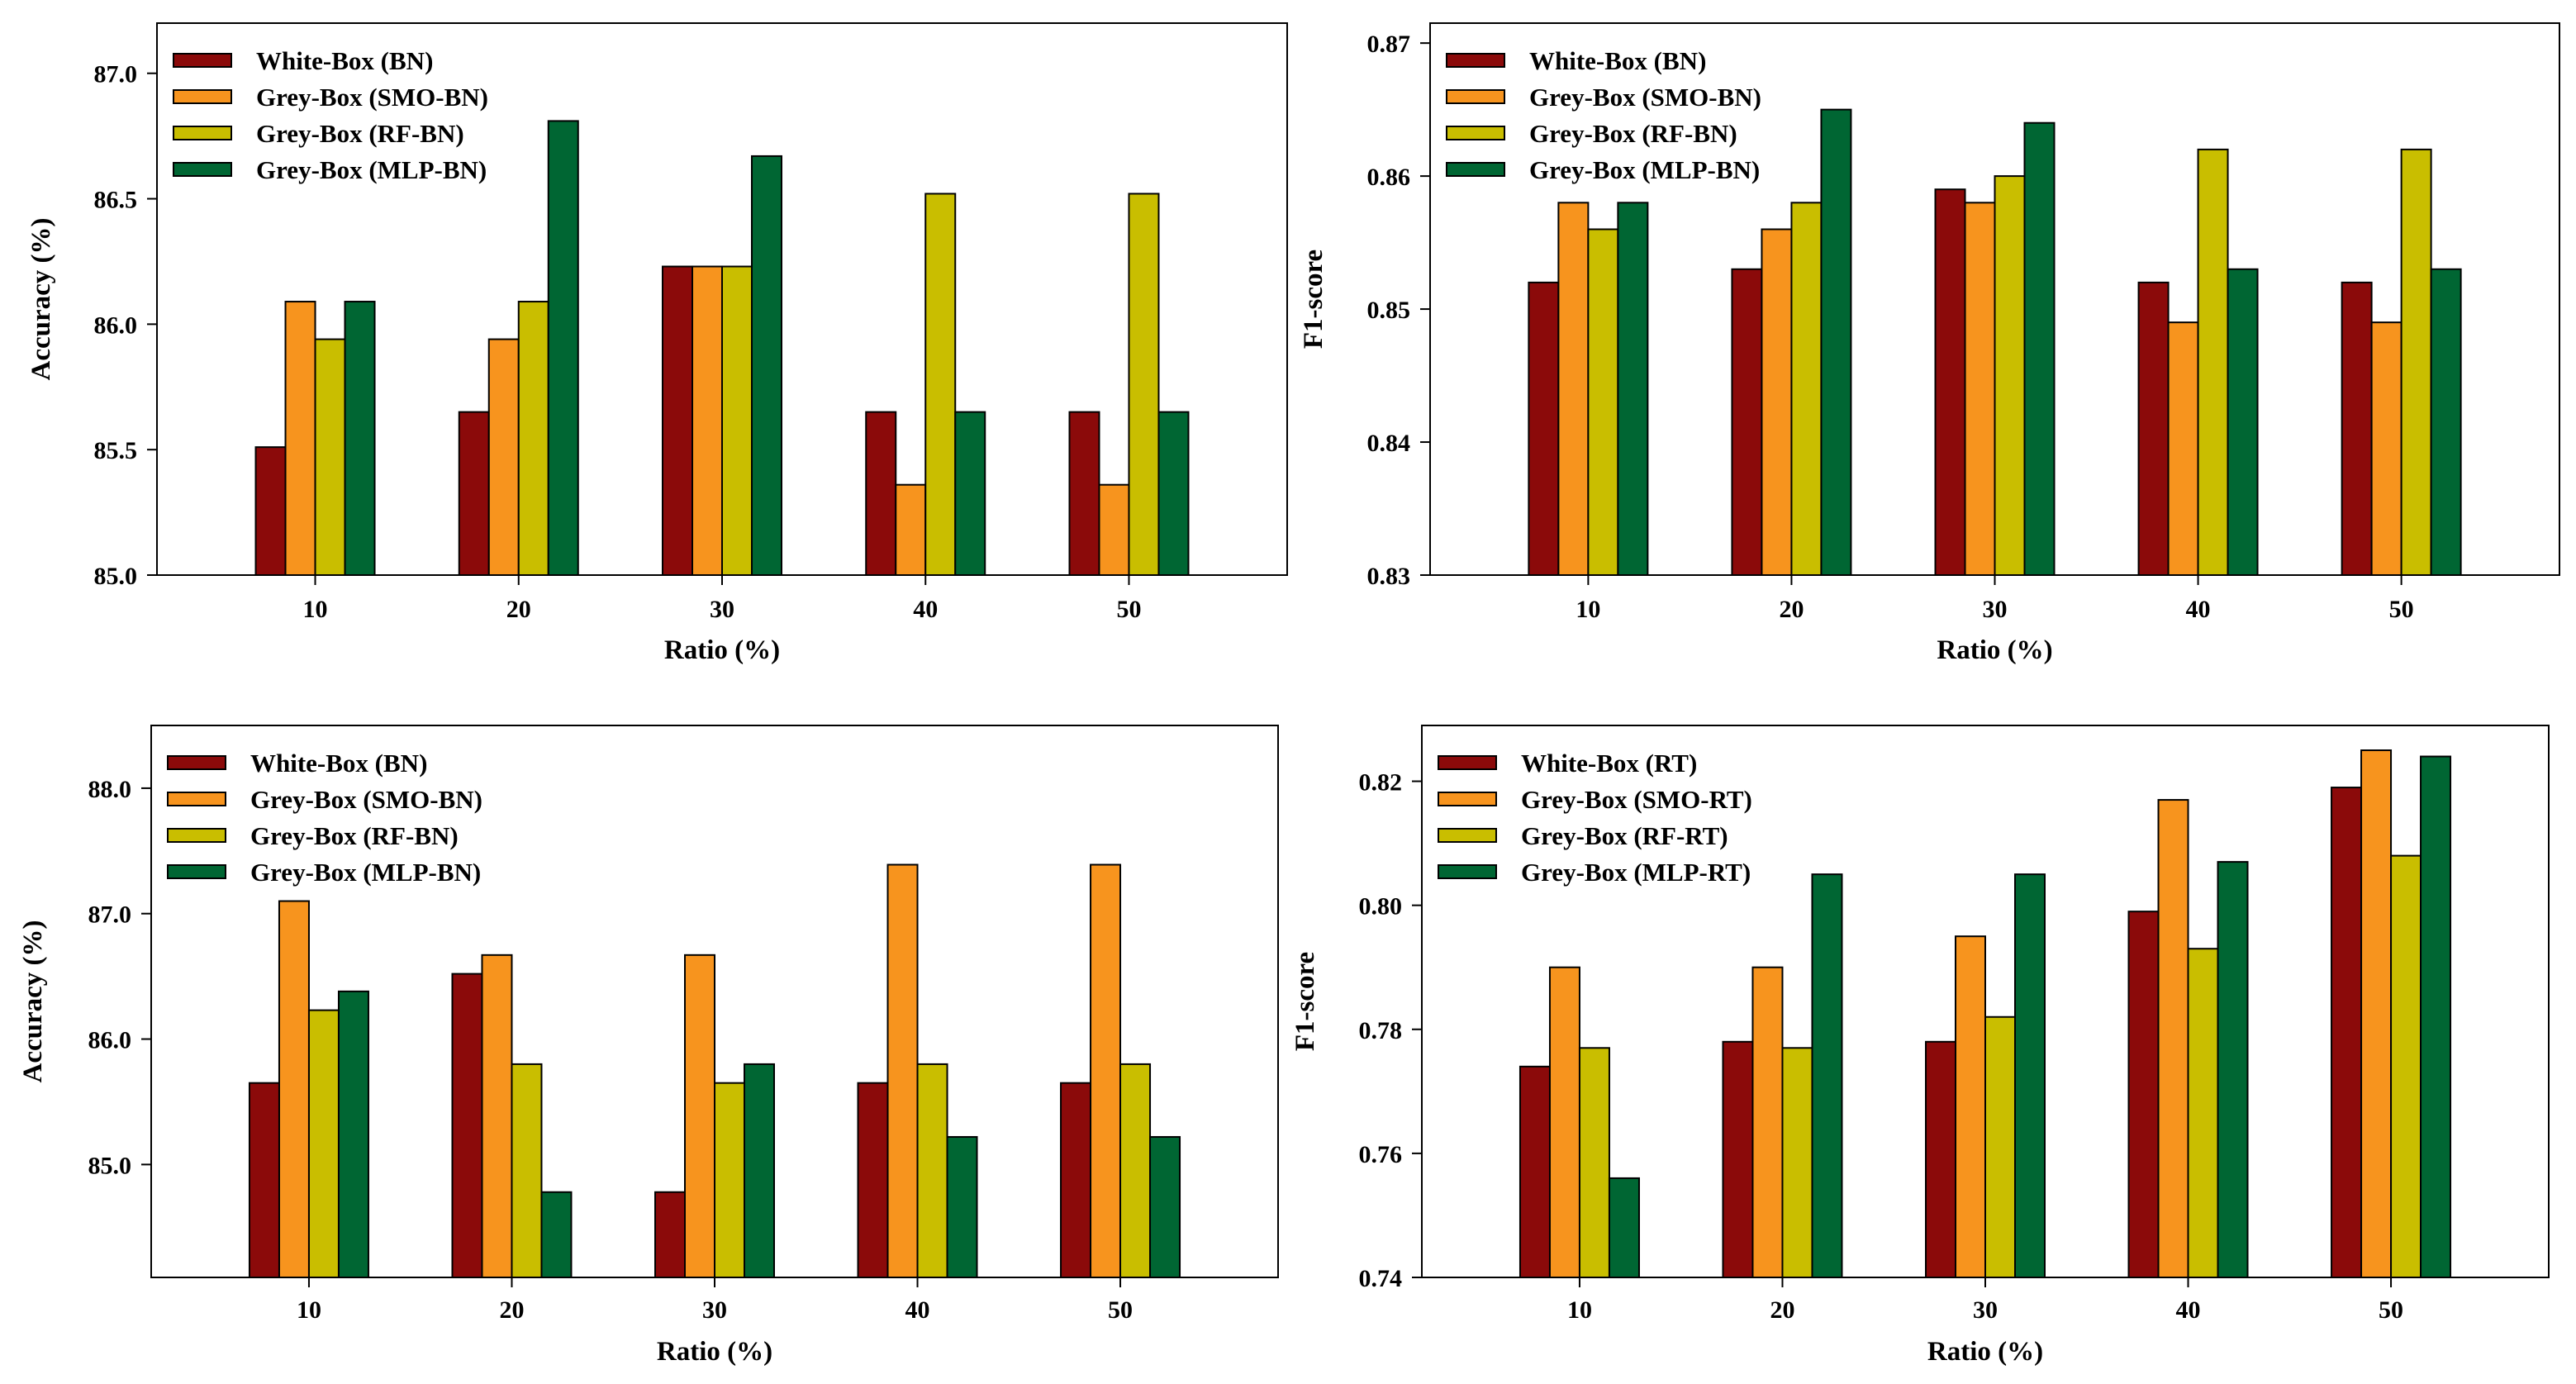 The width and height of the screenshot is (2576, 1384). Describe the element at coordinates (110, 1165) in the screenshot. I see `y-tick-label: 85.0` at that location.